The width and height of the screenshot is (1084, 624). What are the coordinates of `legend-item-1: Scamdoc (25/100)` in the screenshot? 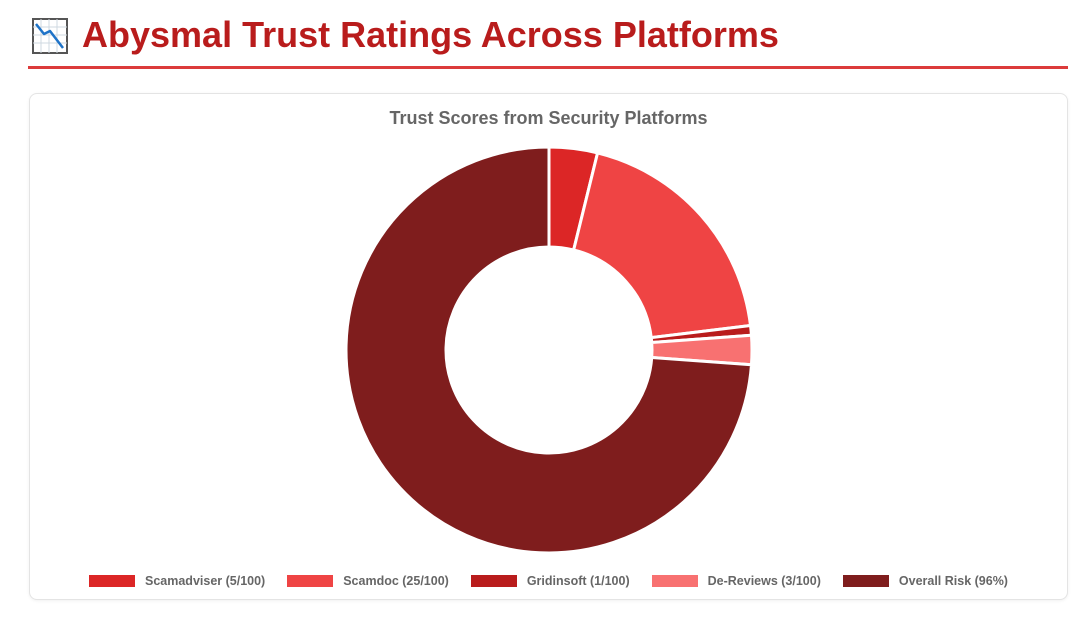 It's located at (368, 581).